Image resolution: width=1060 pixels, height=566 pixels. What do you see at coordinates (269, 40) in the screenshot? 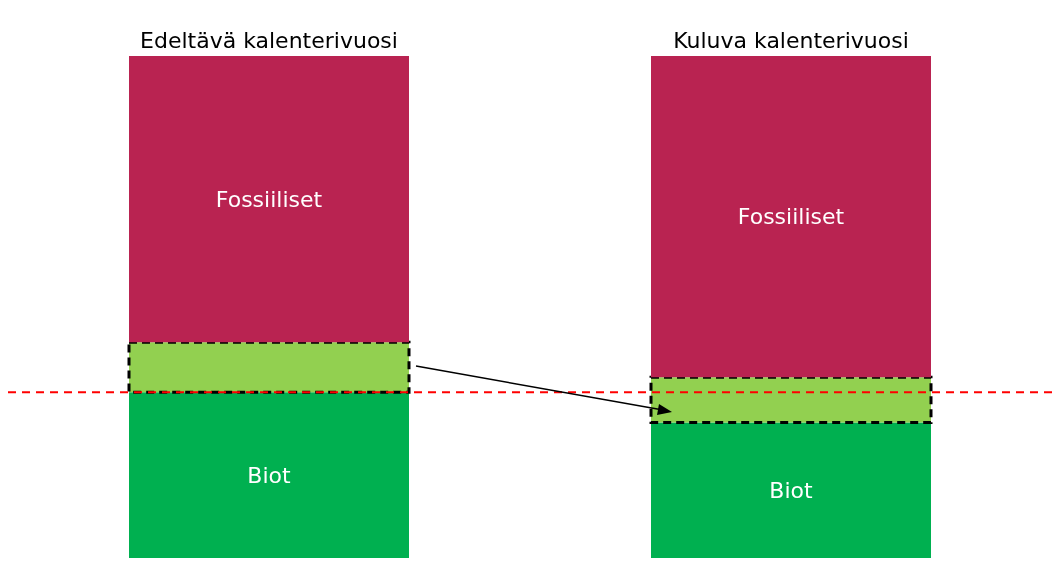
I see `x-tick-label: Edeltävä kalenterivuosi` at bounding box center [269, 40].